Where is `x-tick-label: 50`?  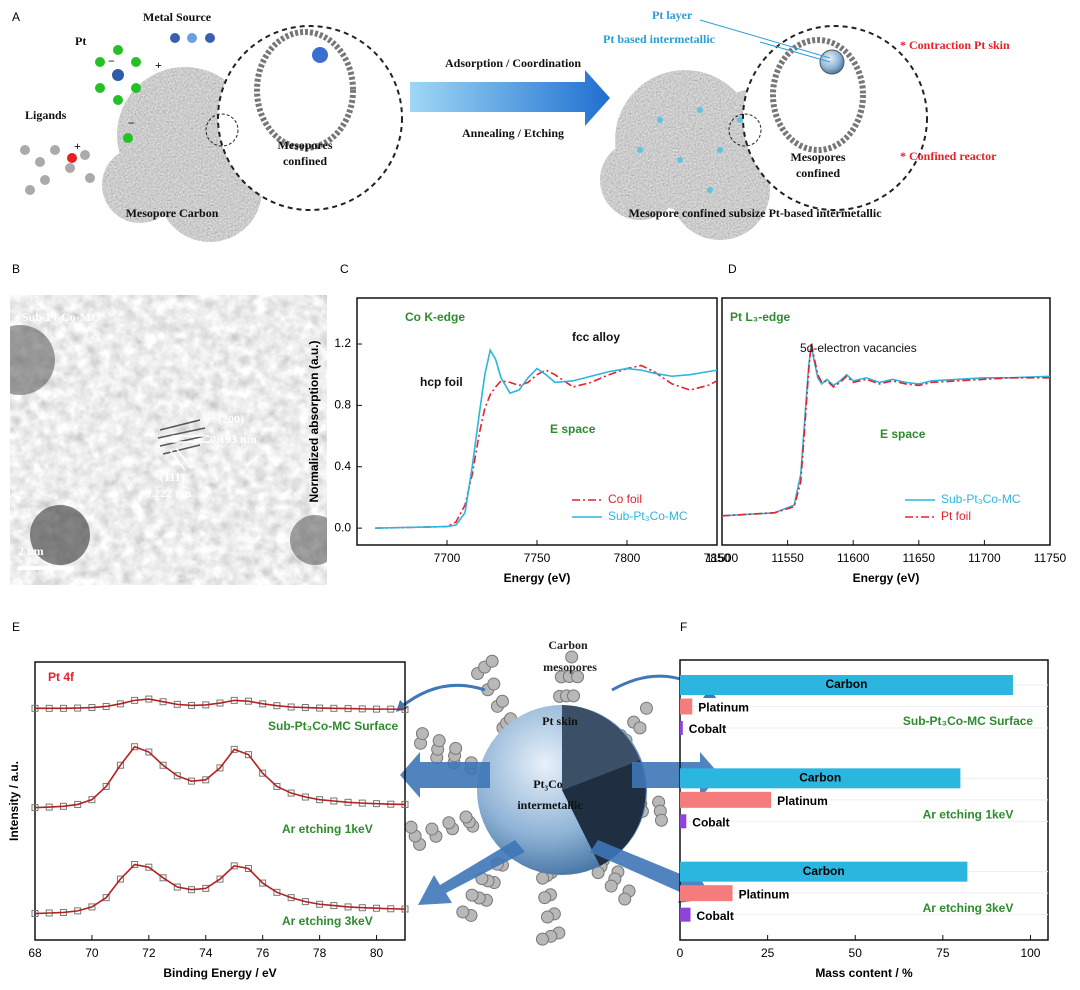
x-tick-label: 50 is located at coordinates (856, 953).